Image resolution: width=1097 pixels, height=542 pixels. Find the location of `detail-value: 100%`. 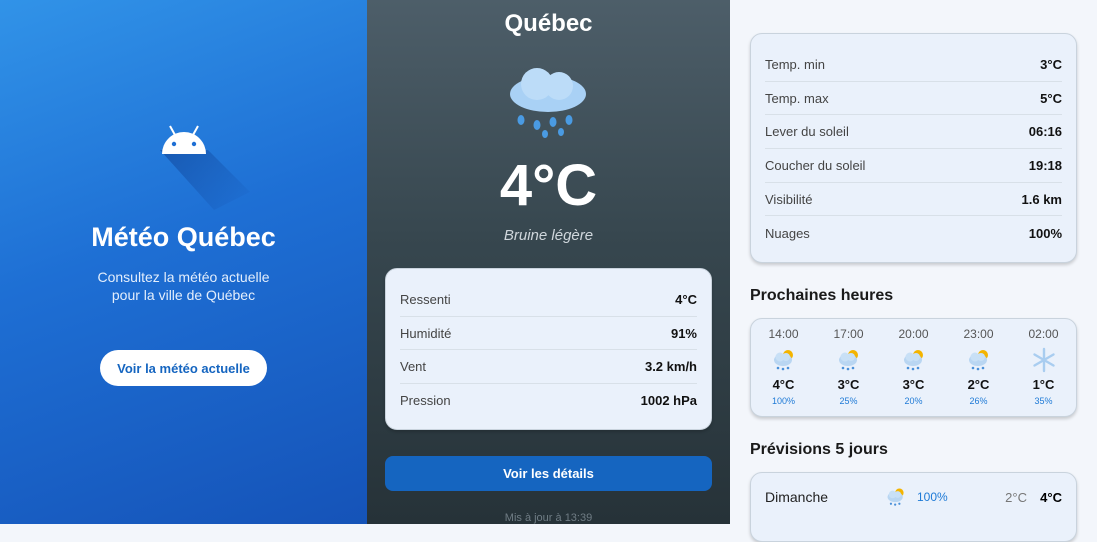

detail-value: 100% is located at coordinates (1045, 233).